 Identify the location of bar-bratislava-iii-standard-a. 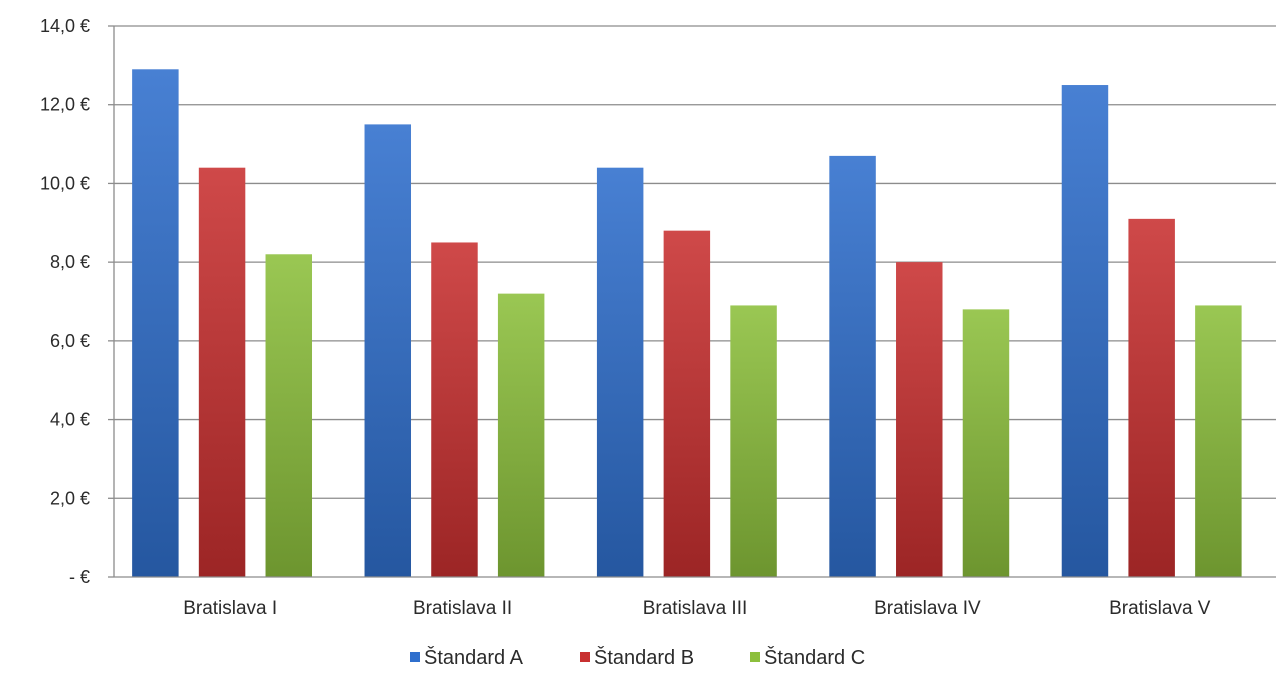
(620, 372).